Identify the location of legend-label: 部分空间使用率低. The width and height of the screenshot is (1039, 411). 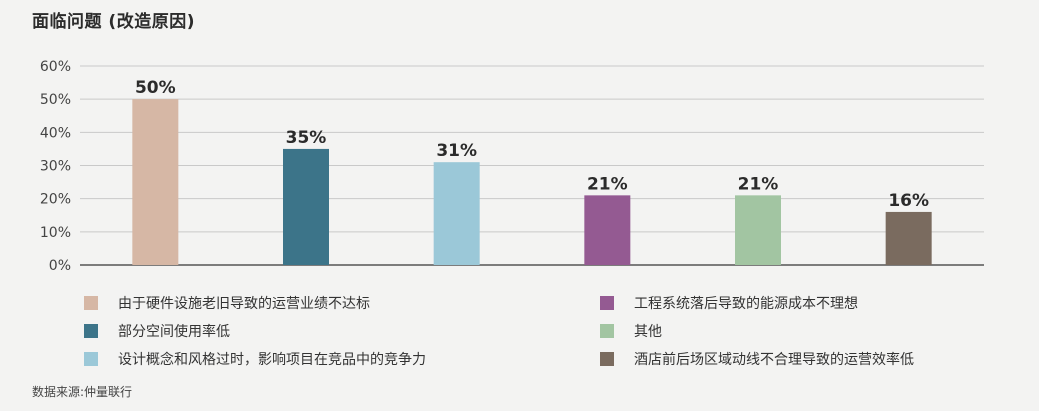
(174, 332).